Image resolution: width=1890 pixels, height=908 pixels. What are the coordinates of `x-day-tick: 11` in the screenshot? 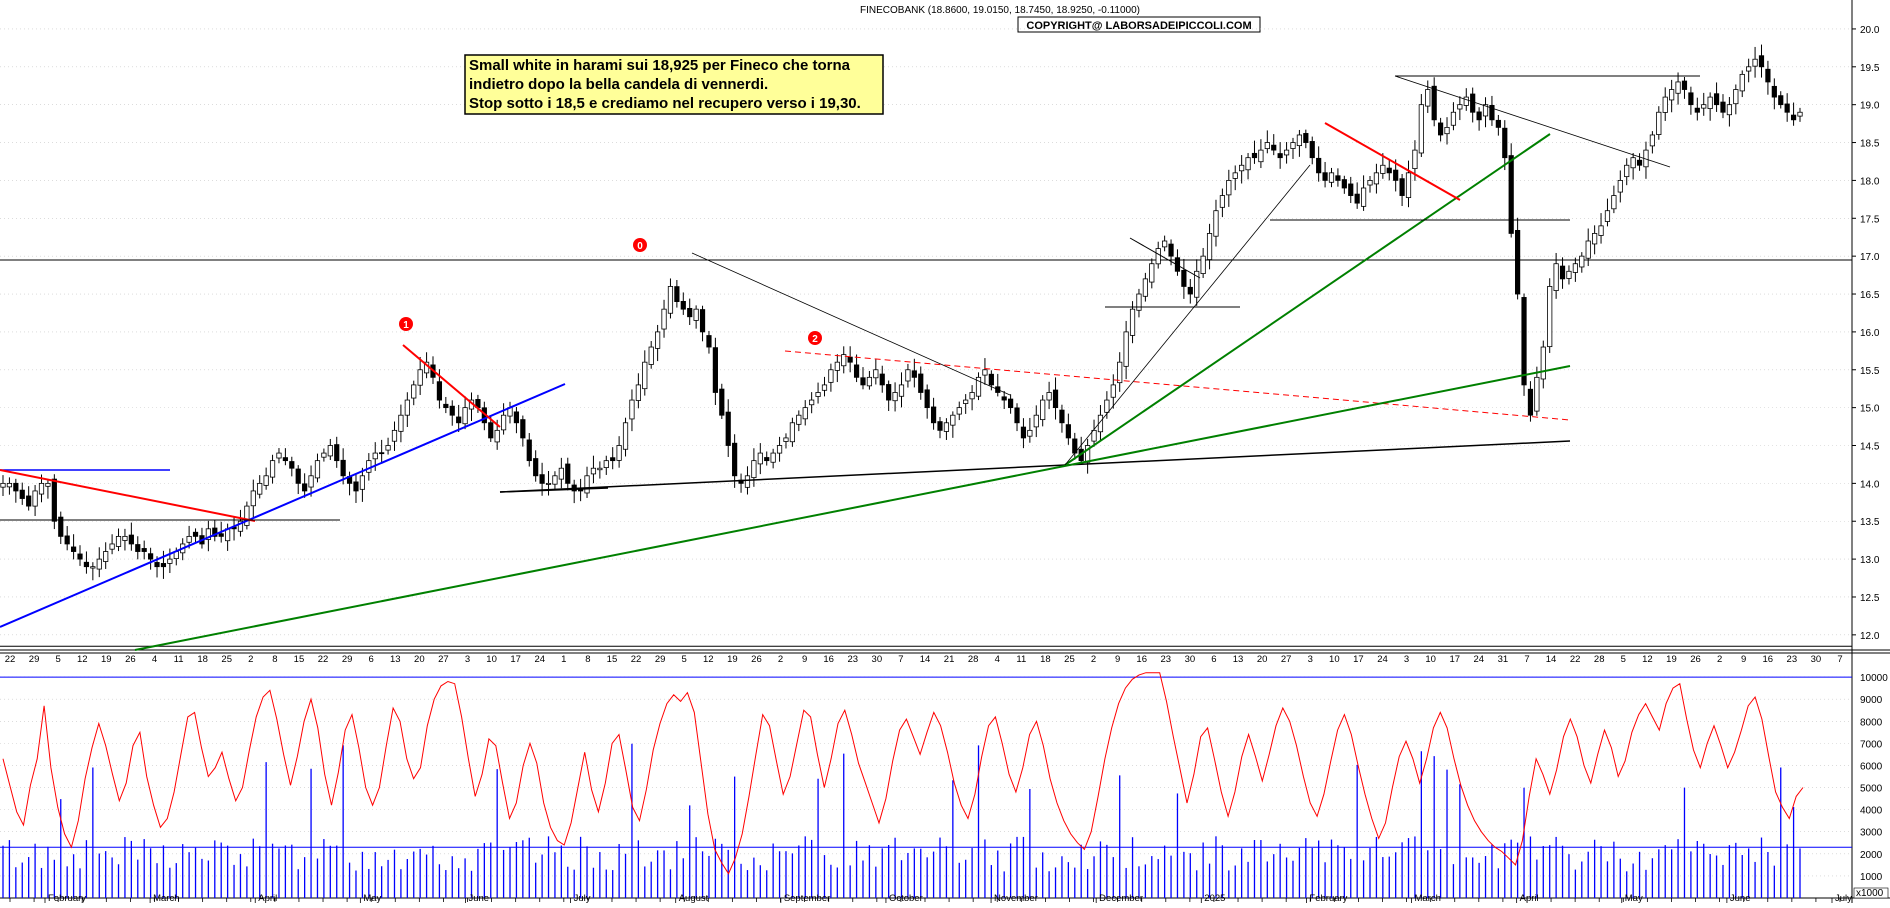 It's located at (179, 659).